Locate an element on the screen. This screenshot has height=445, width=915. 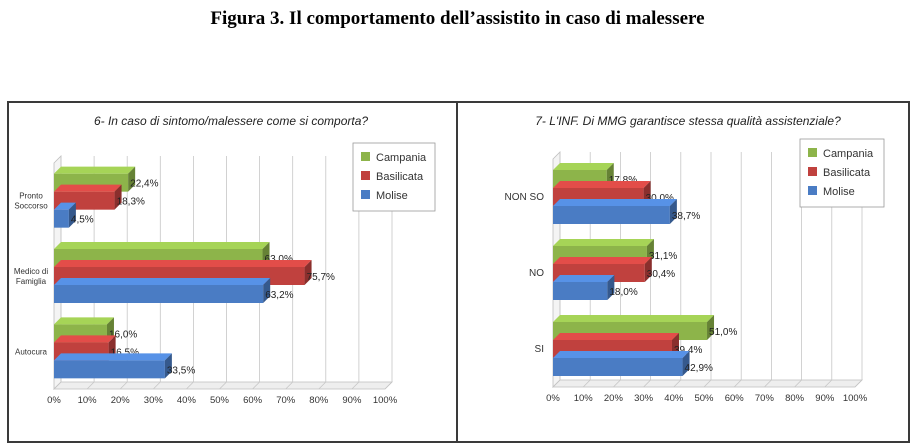
data-label: 39,4% is located at coordinates (688, 350).